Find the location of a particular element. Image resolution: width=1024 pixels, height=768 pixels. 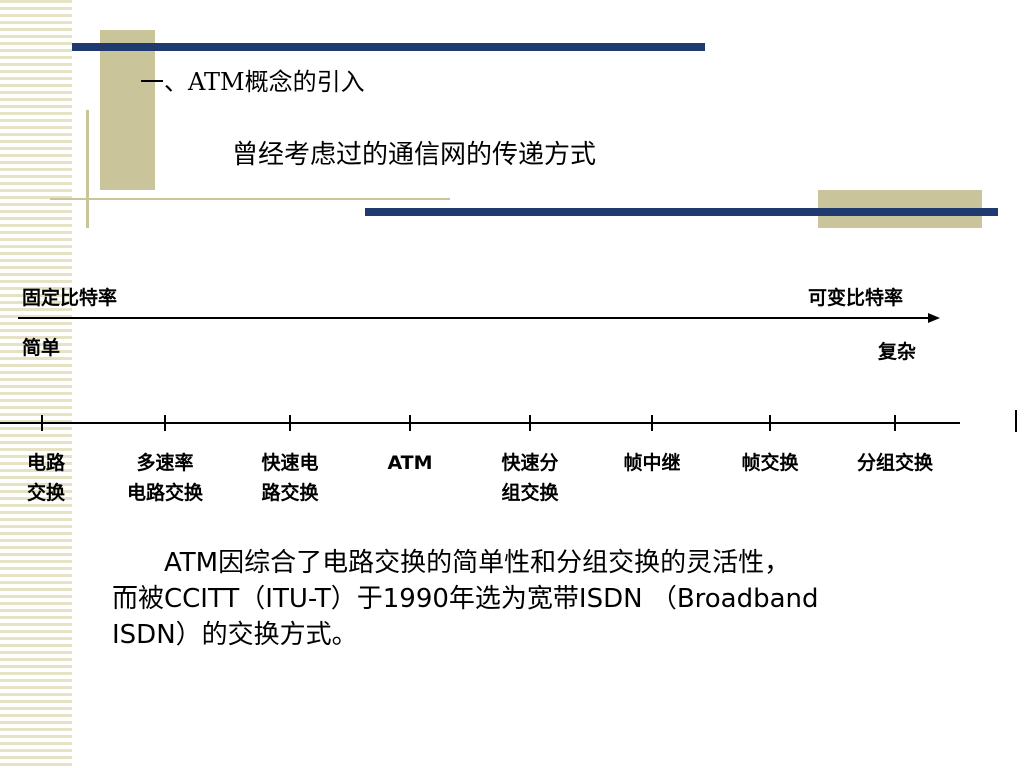

item-line: ATM is located at coordinates (410, 463).